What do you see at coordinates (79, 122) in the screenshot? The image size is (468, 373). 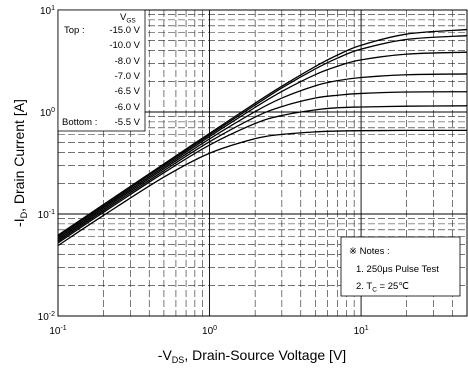 I see `legend-bottom-label: Bottom :` at bounding box center [79, 122].